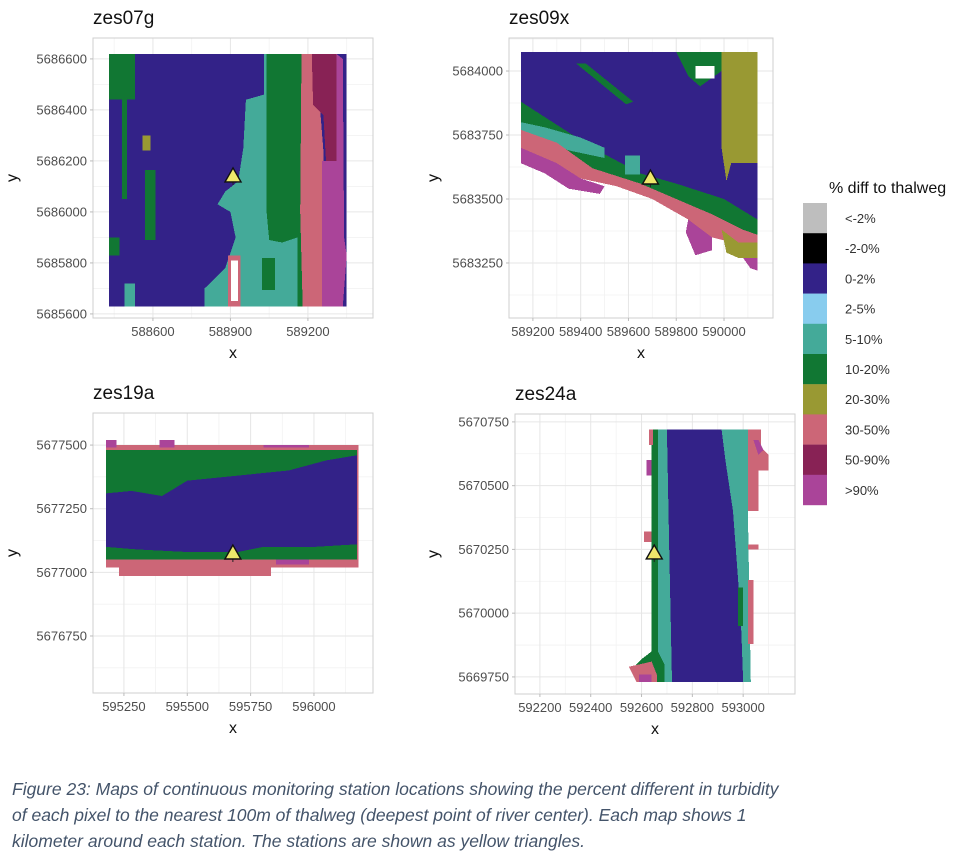 Image resolution: width=976 pixels, height=868 pixels. What do you see at coordinates (723, 331) in the screenshot?
I see `x-tick-label: 590000` at bounding box center [723, 331].